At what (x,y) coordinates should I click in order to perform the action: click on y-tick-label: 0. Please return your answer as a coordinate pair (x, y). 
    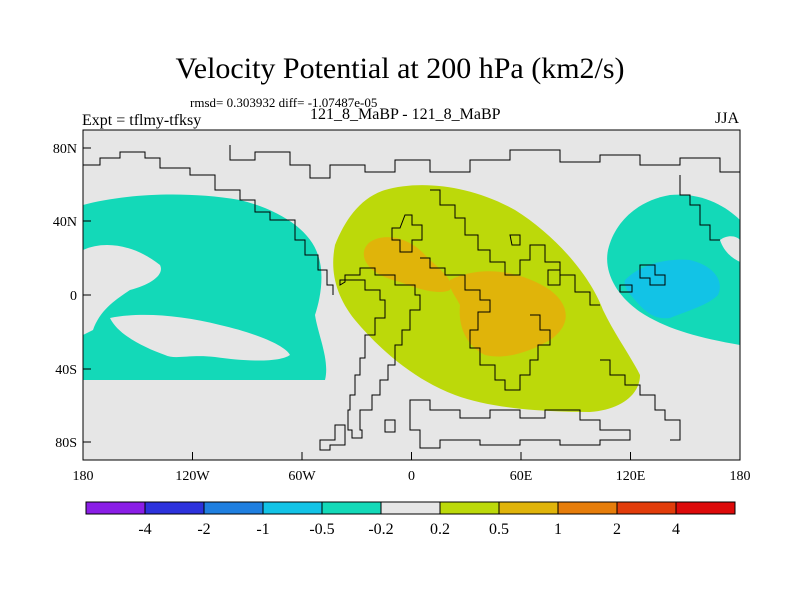
    Looking at the image, I should click on (73, 296).